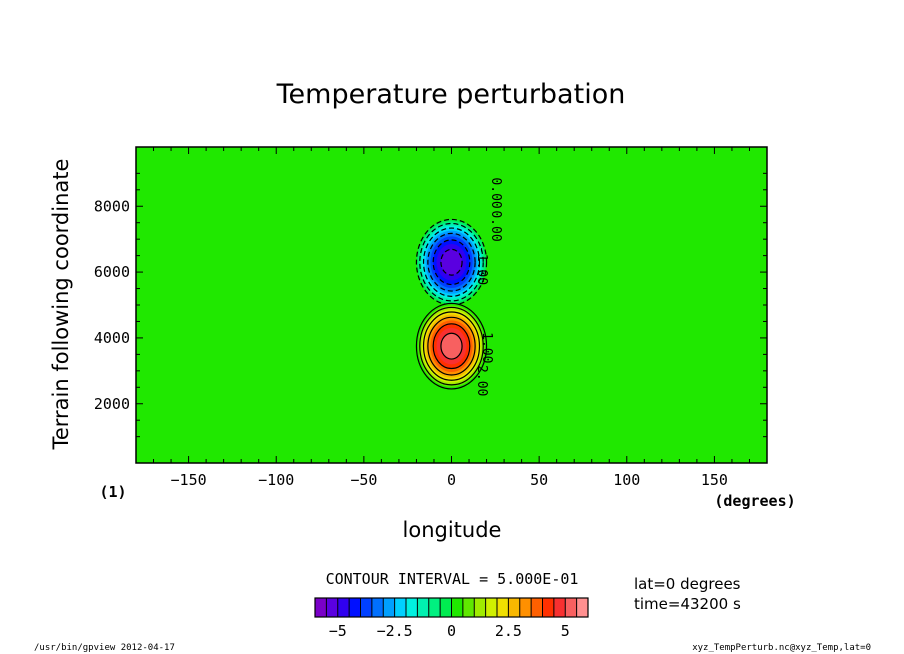 The width and height of the screenshot is (904, 654). Describe the element at coordinates (451, 94) in the screenshot. I see `chart-title: Temperature perturbation` at that location.